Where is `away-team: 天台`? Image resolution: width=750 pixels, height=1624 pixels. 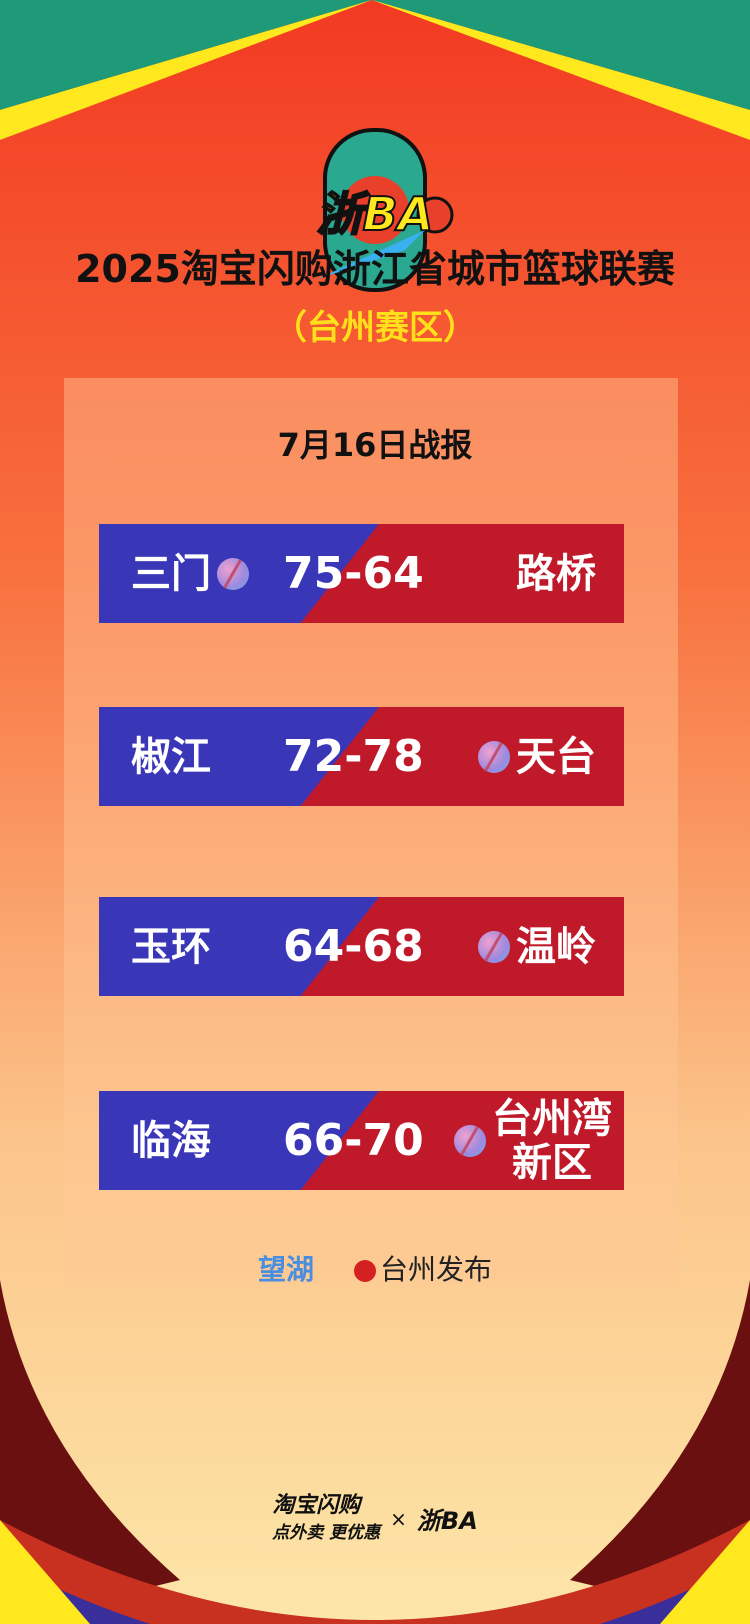 away-team: 天台 is located at coordinates (556, 756).